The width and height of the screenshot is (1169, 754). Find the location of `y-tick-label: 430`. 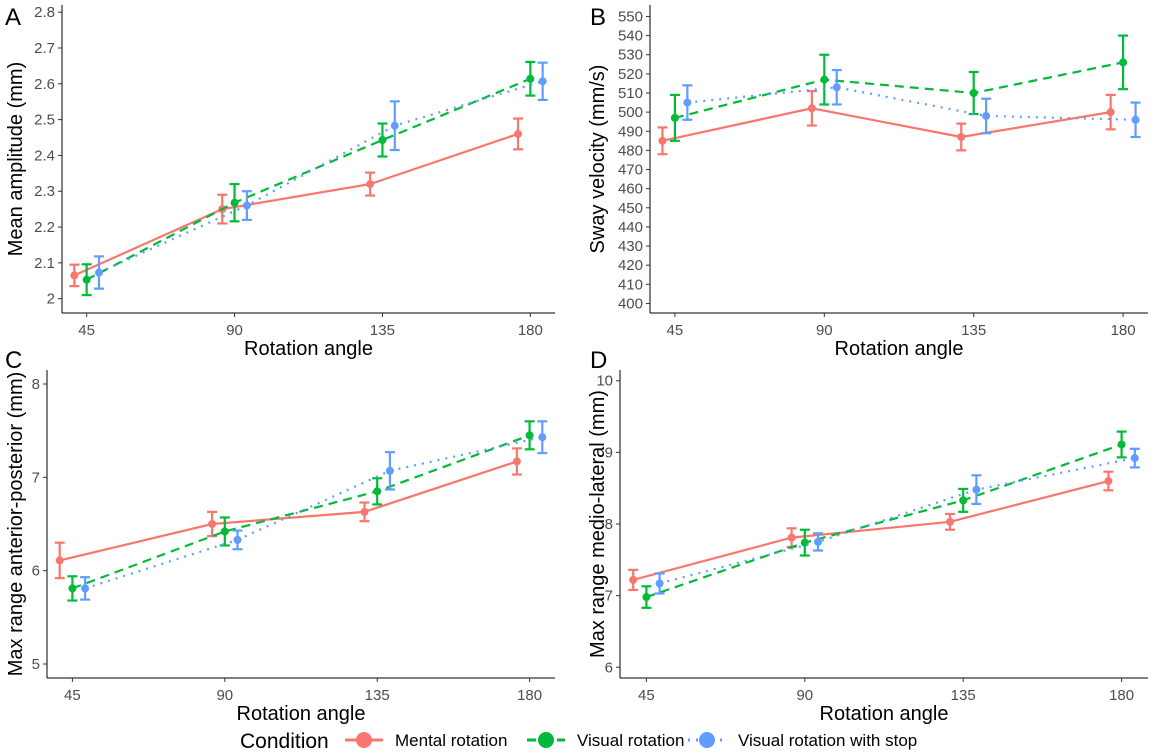

y-tick-label: 430 is located at coordinates (630, 246).